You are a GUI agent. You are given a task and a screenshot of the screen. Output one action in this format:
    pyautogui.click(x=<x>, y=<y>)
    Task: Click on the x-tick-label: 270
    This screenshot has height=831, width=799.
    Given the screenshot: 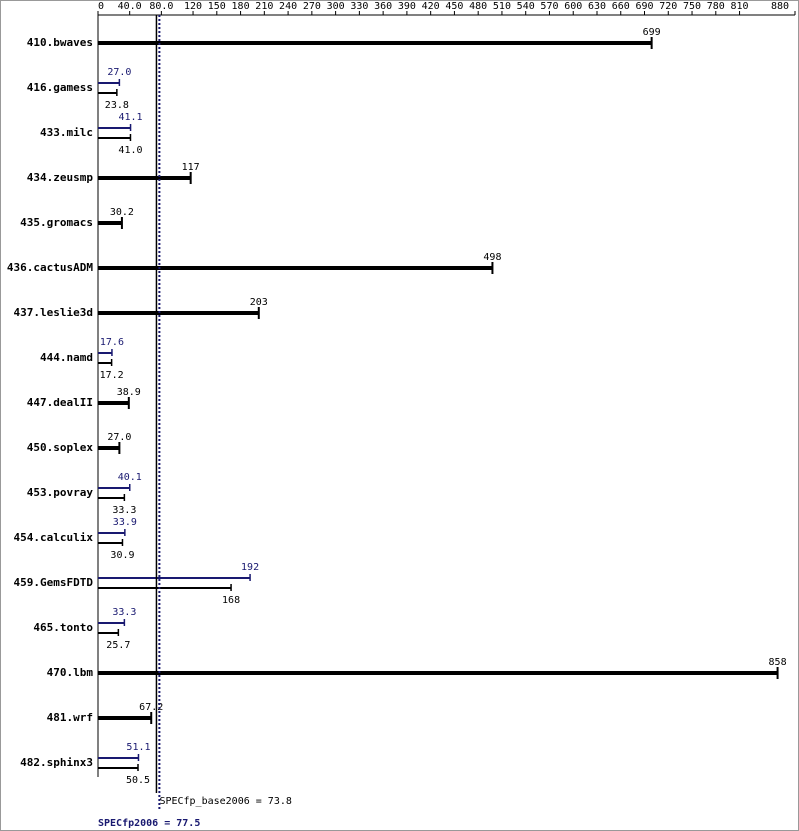 What is the action you would take?
    pyautogui.click(x=312, y=6)
    